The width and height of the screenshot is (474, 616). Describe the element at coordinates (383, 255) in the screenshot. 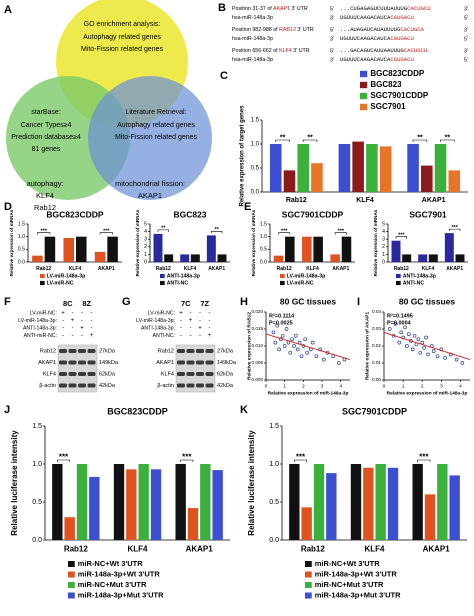

I see `y-tick-label: 1` at that location.